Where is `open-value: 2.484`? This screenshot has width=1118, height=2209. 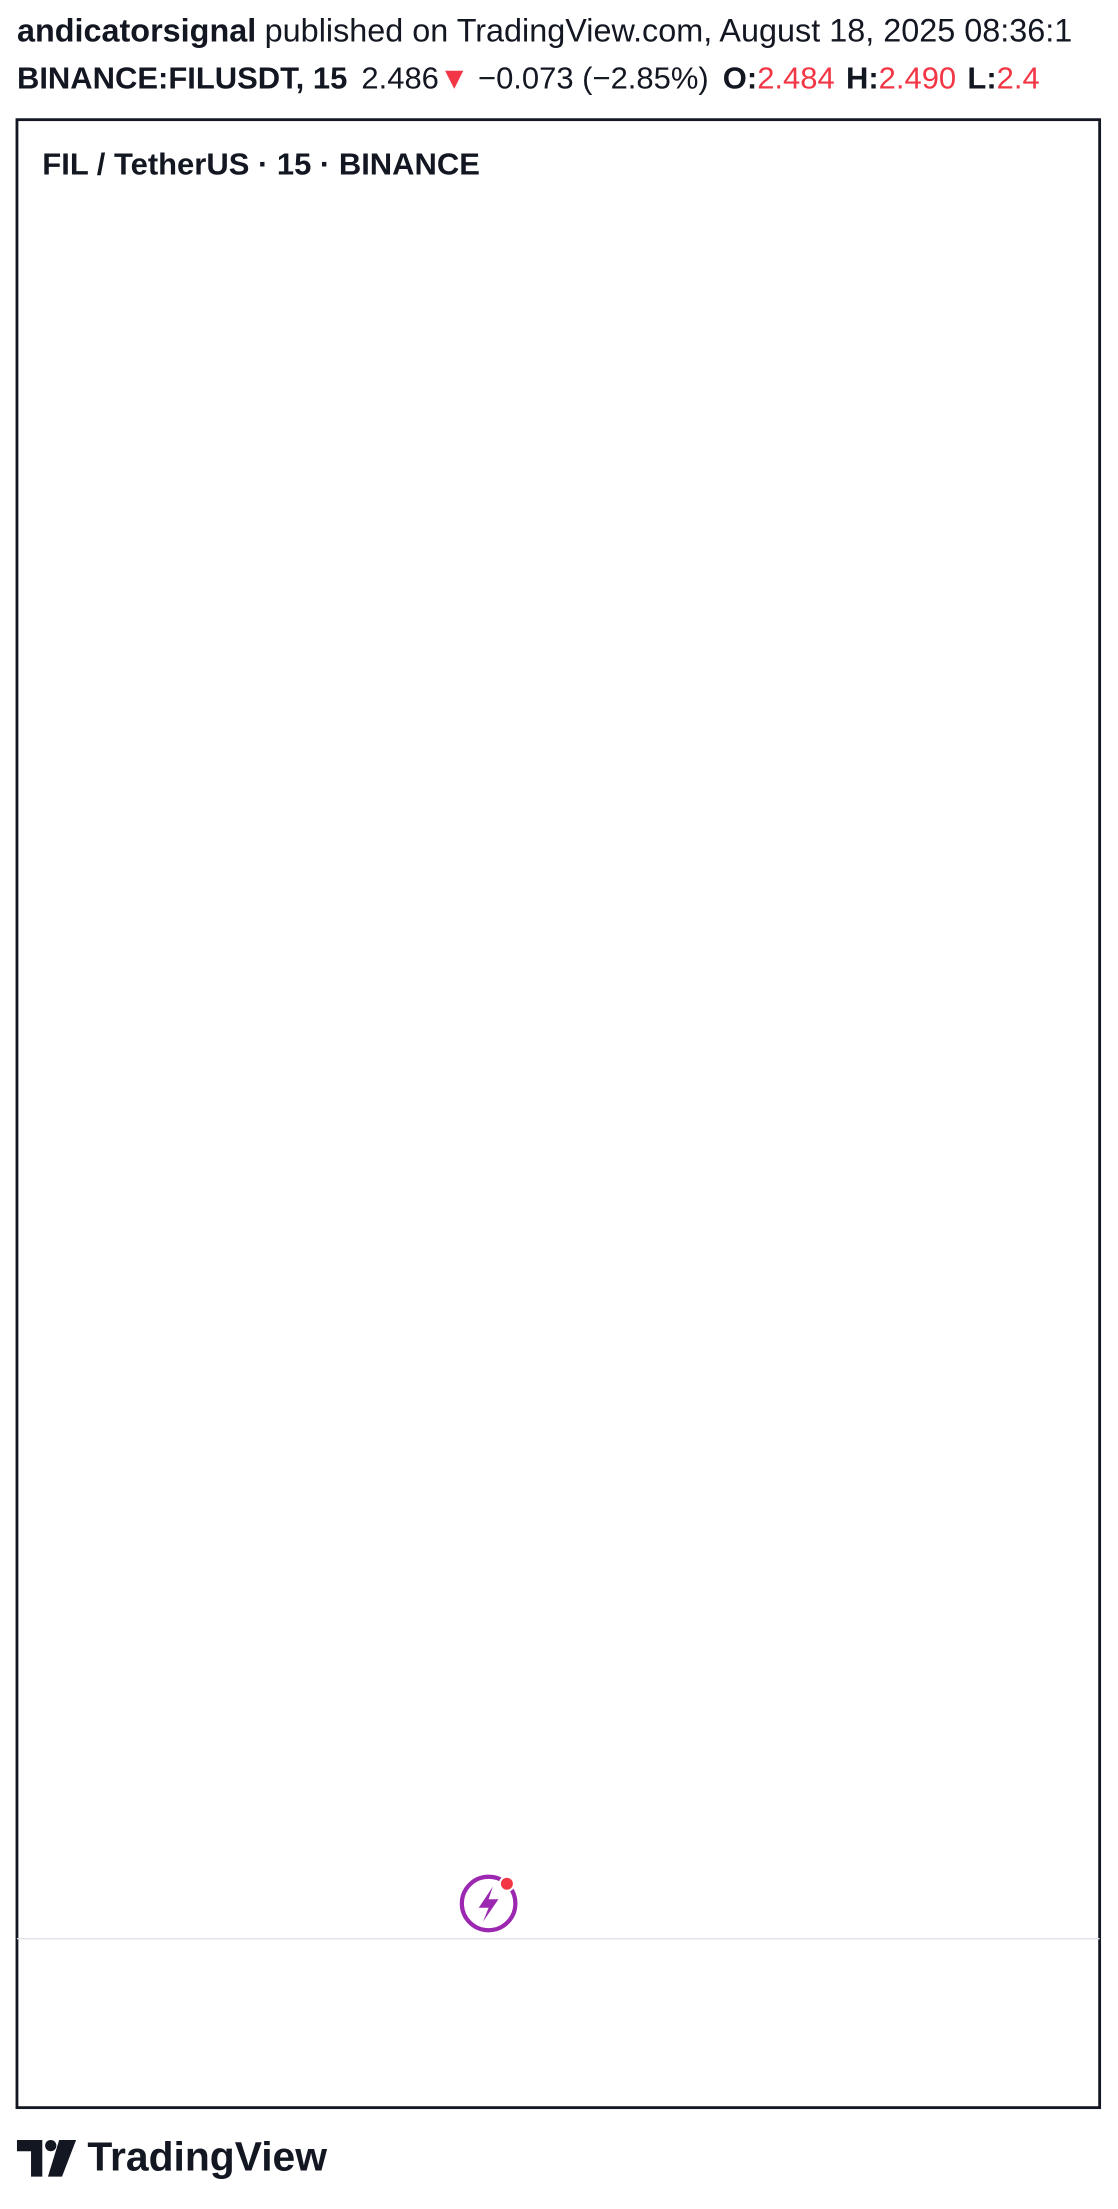 open-value: 2.484 is located at coordinates (796, 77).